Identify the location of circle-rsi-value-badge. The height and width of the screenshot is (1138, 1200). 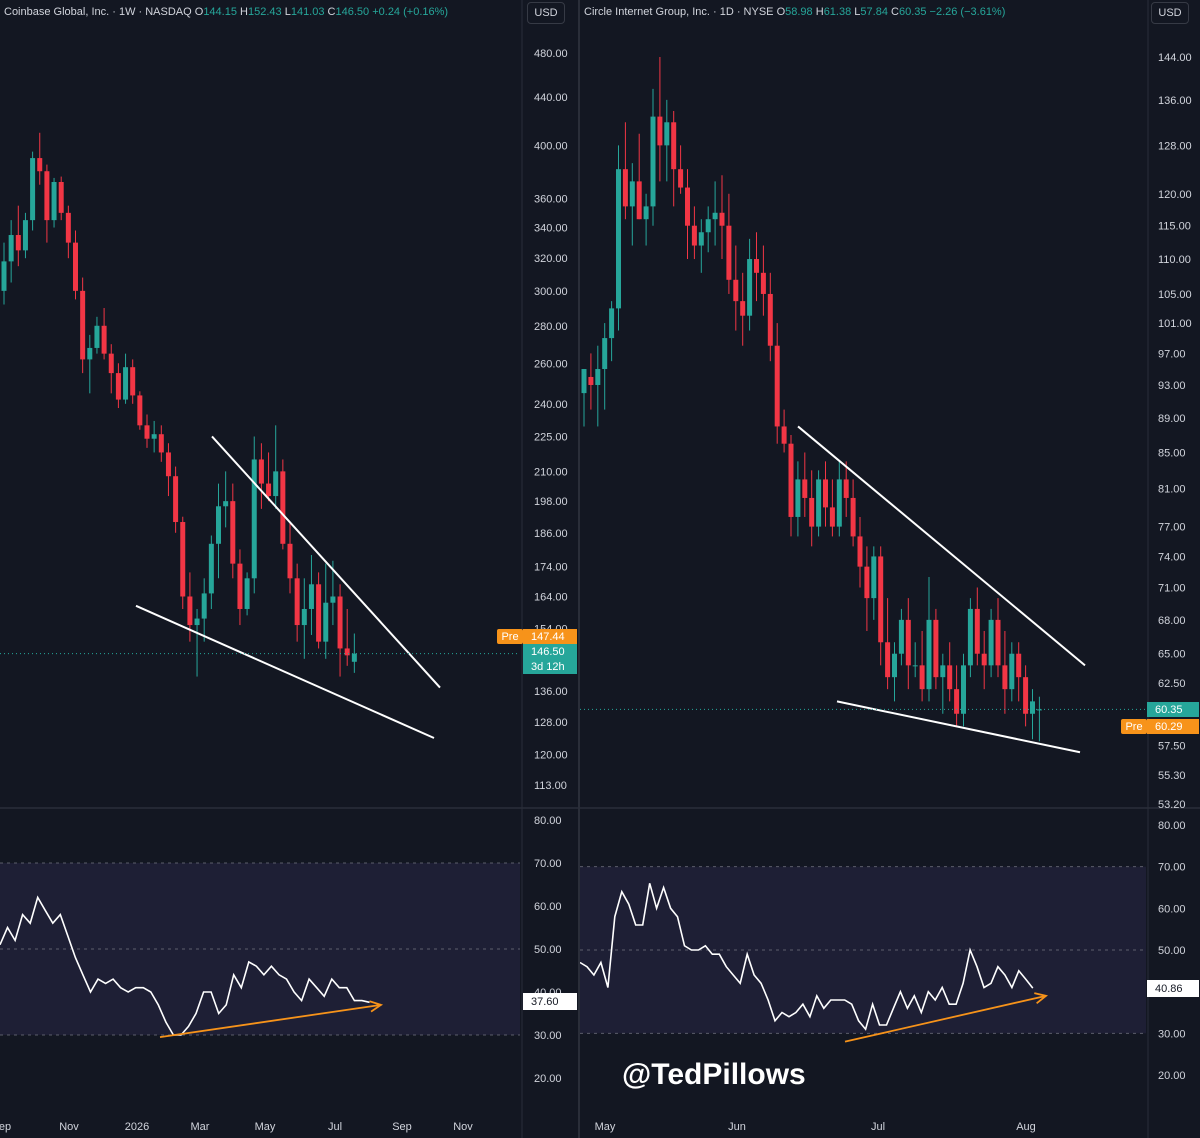
(1173, 988).